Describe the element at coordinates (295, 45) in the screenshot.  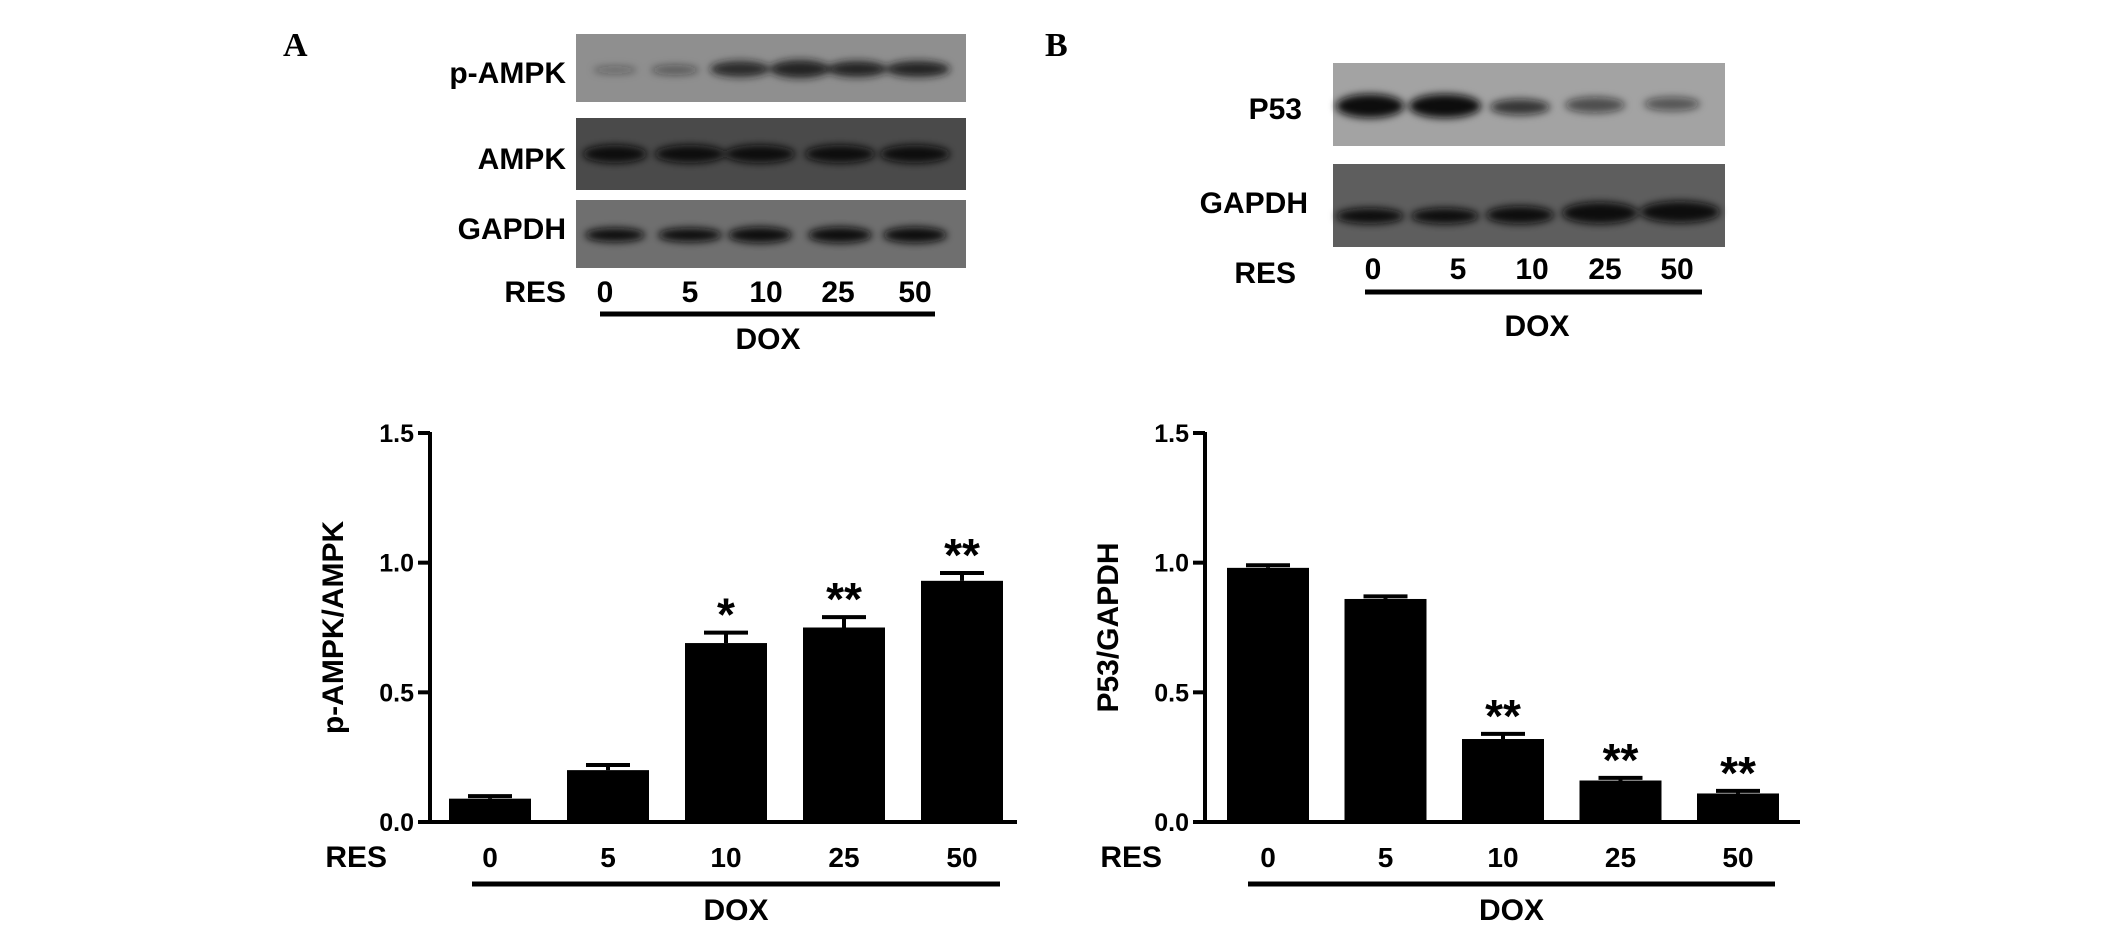
I see `panel-letter-a: A` at that location.